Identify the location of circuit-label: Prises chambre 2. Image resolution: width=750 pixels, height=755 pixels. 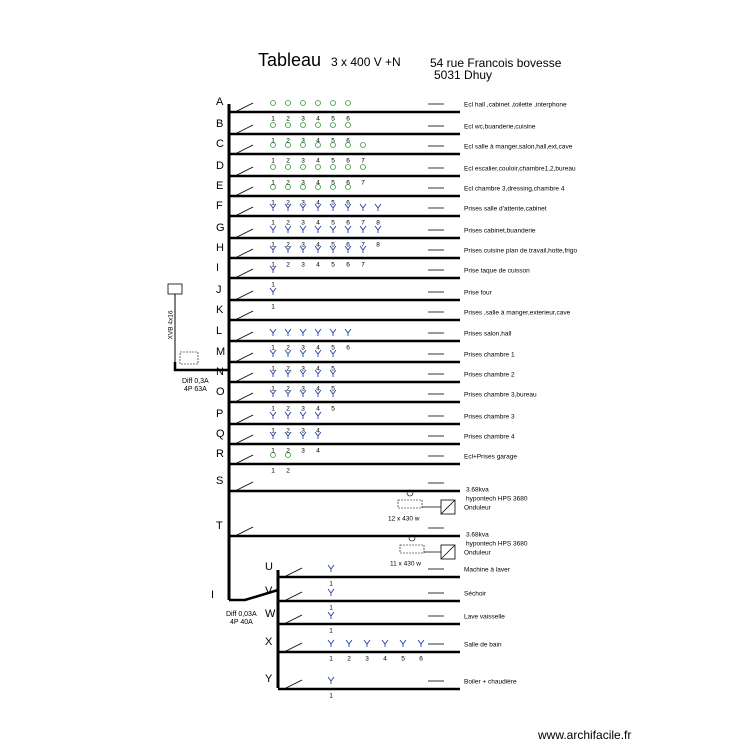
(489, 375).